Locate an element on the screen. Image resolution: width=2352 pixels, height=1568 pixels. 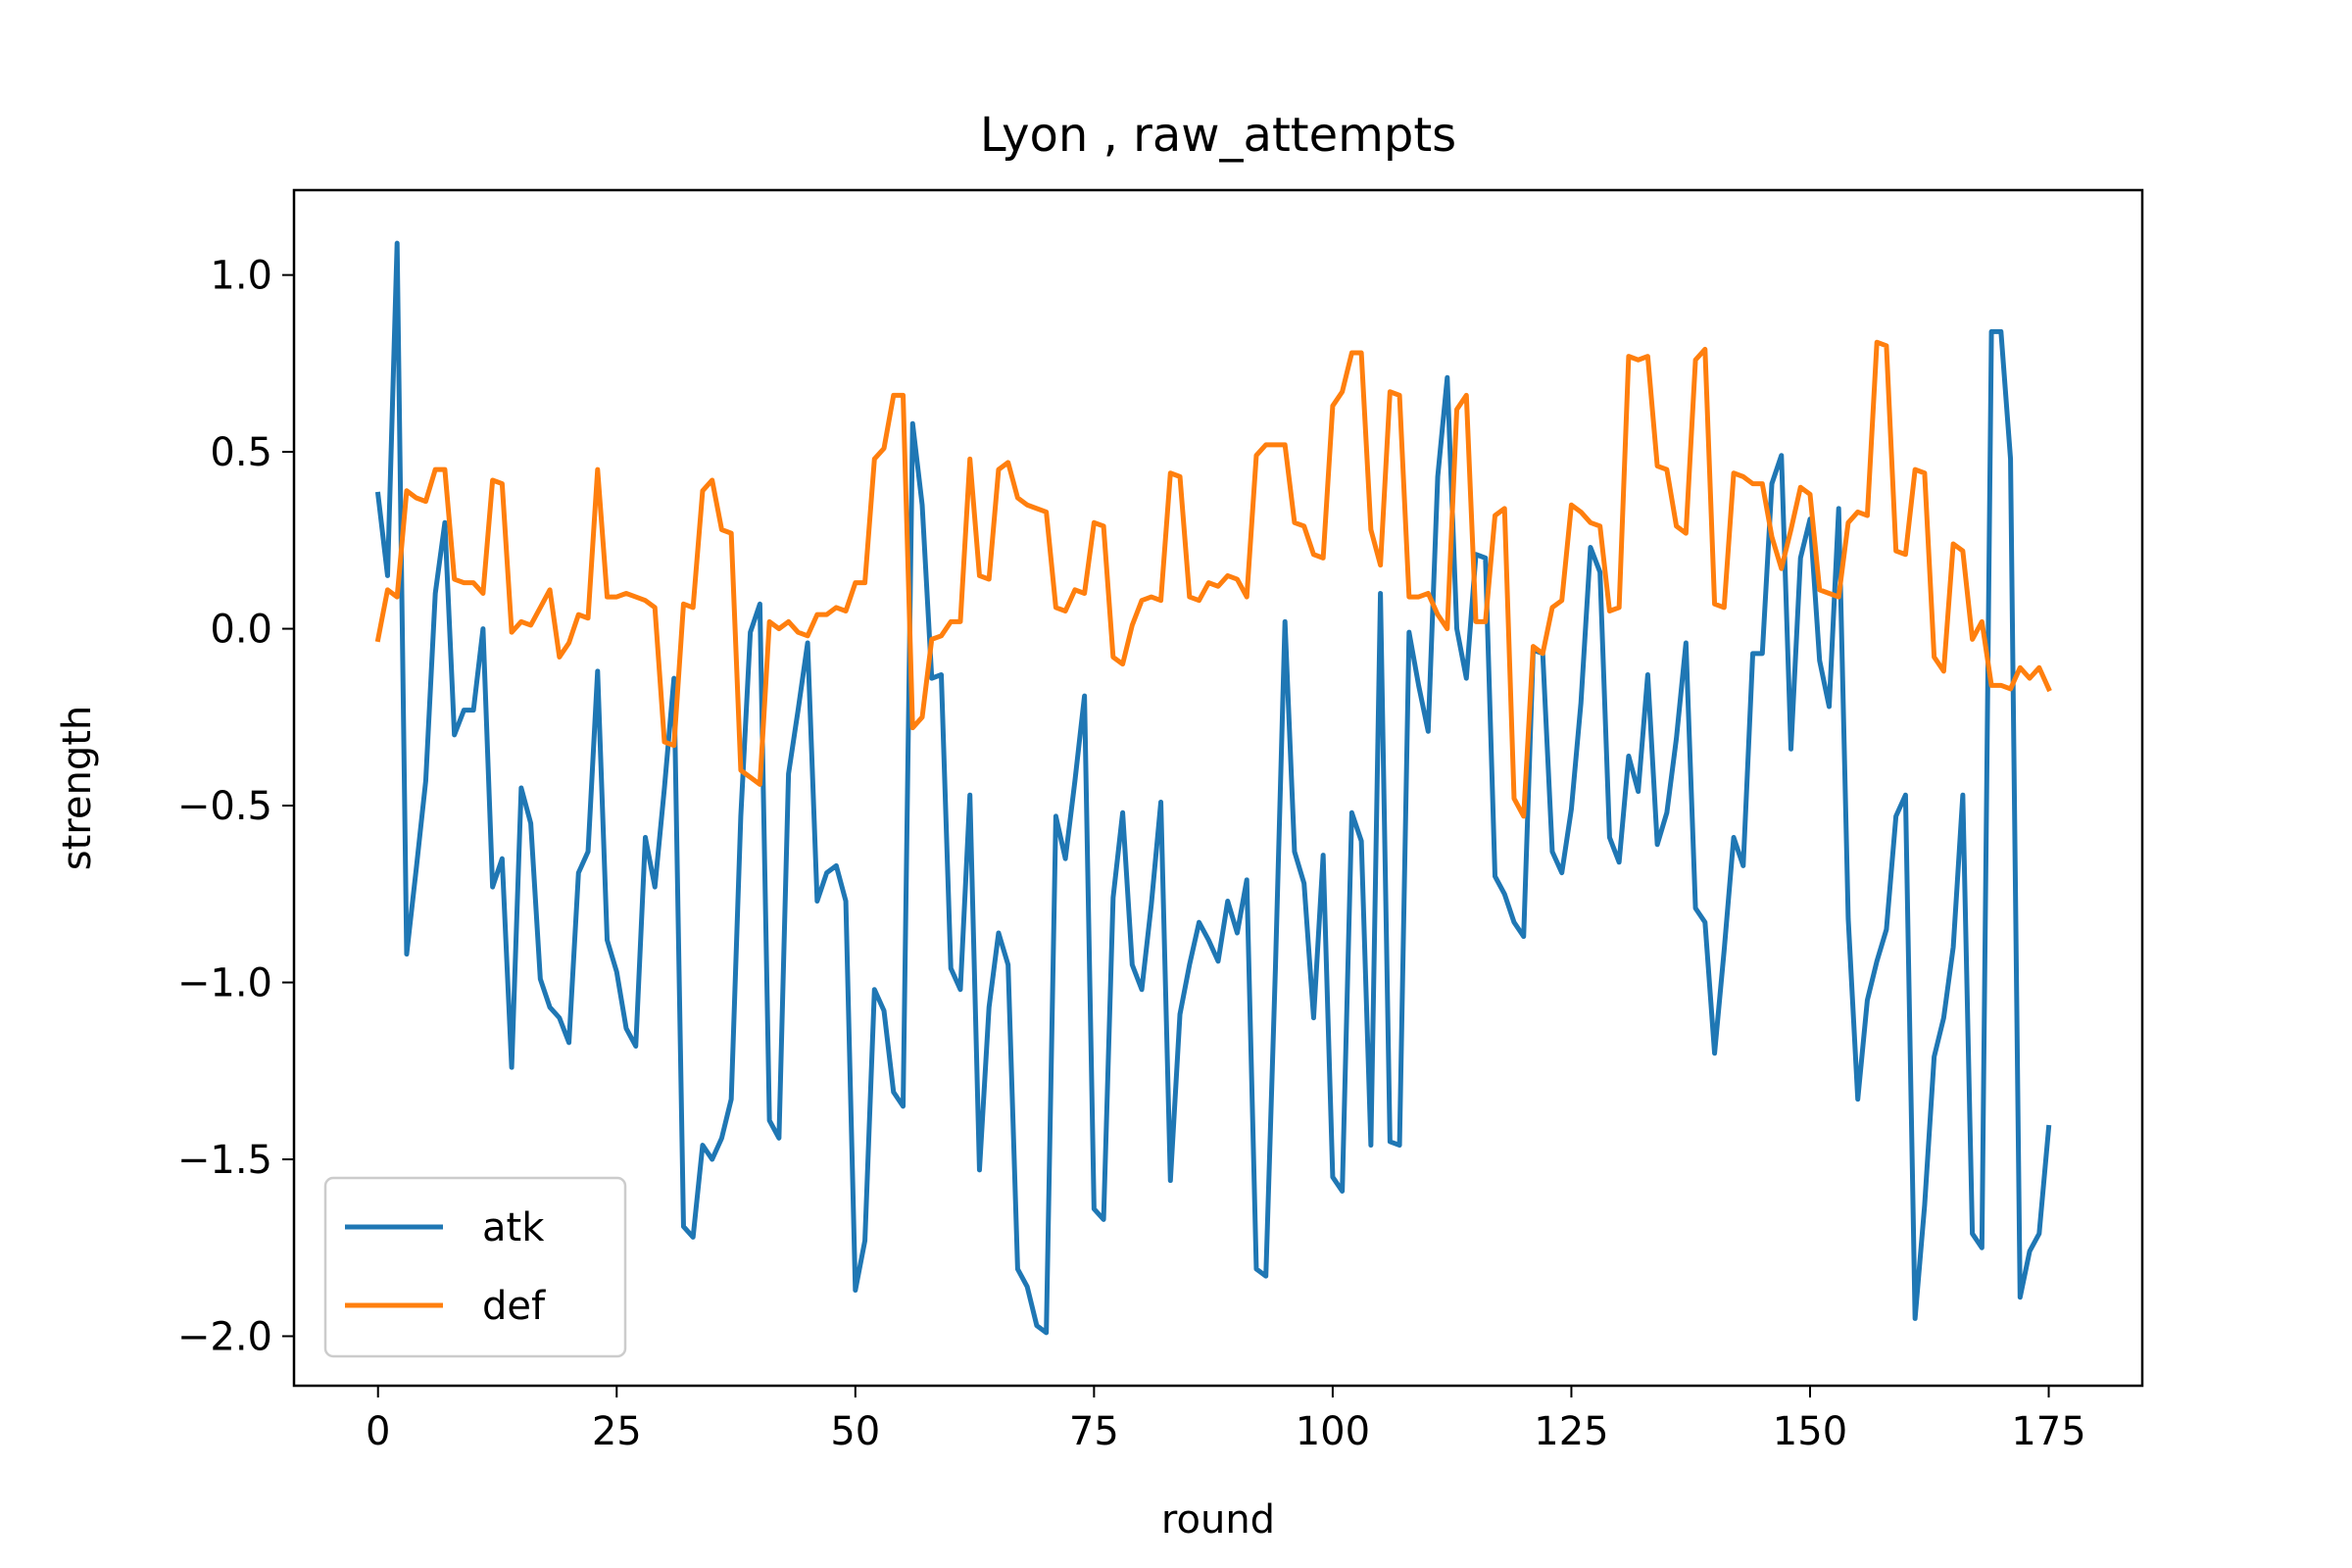
legend-label-atk: atk is located at coordinates (513, 1227).